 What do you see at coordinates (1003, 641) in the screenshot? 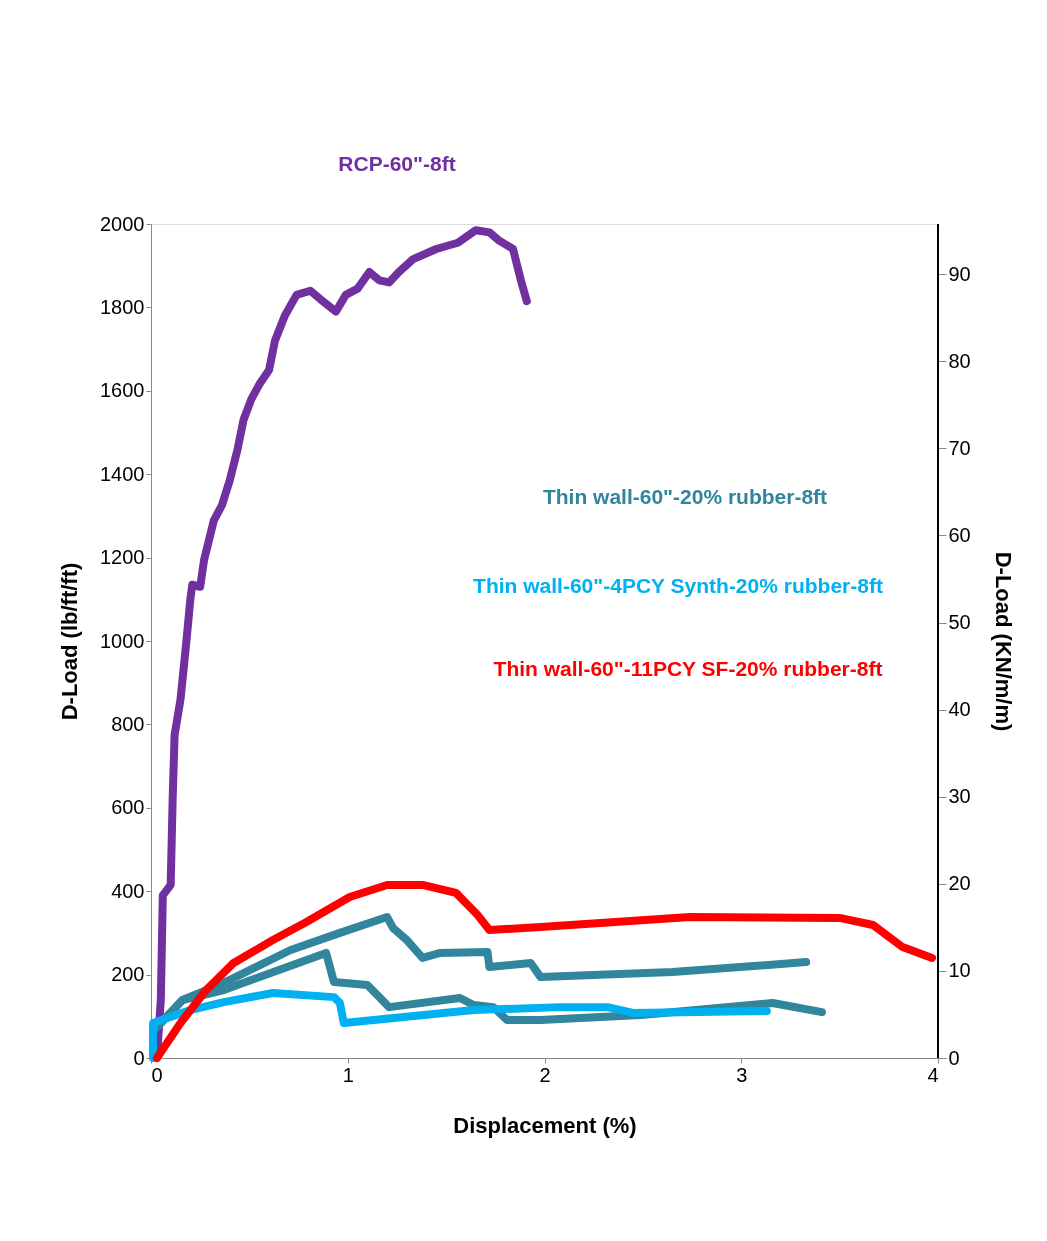
I see `y2-axis-title: D-Load (KN/m/m)` at bounding box center [1003, 641].